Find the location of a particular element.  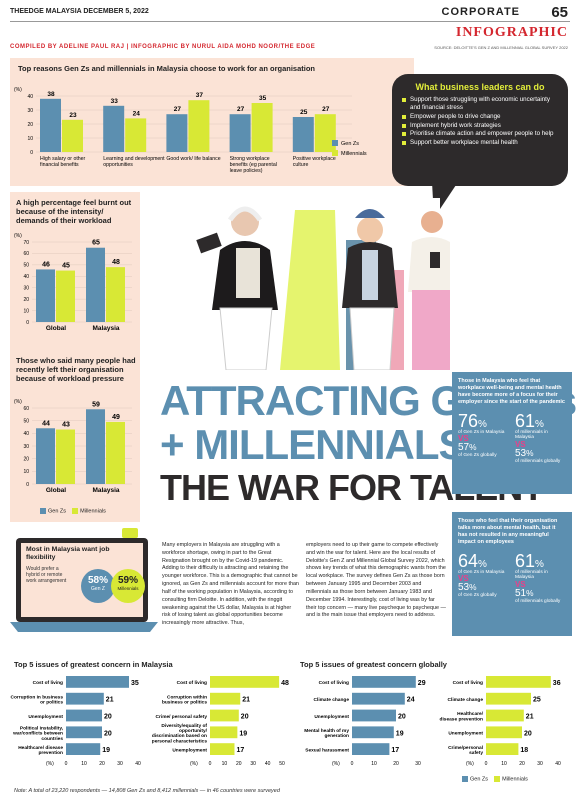

category-label: Learning and development is located at coordinates (134, 159).